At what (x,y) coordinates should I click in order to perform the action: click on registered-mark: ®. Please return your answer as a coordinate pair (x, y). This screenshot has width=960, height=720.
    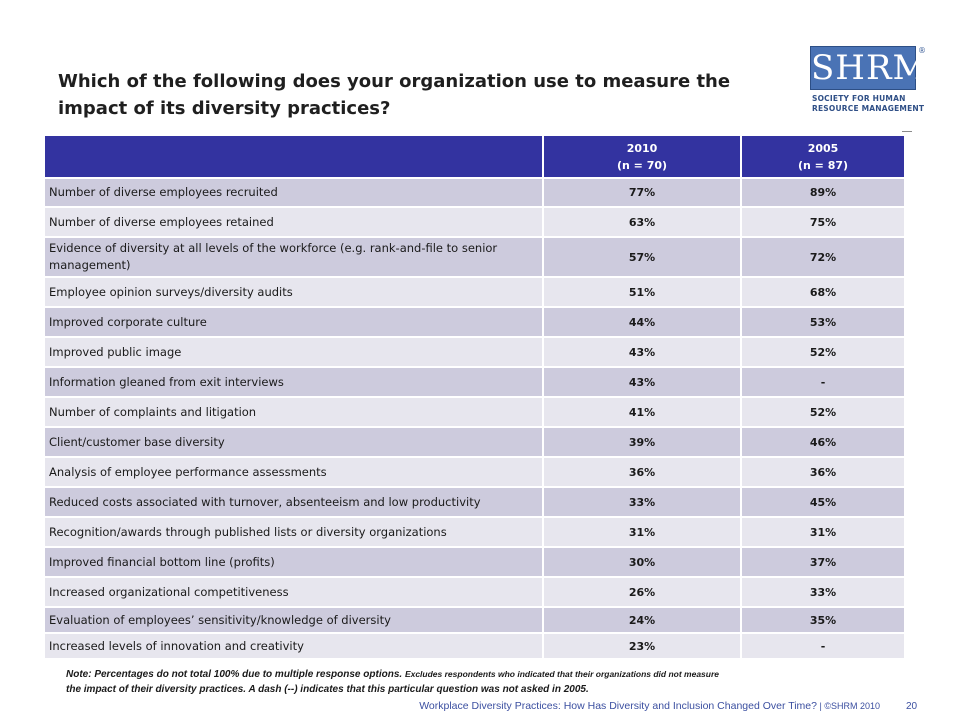
    Looking at the image, I should click on (922, 50).